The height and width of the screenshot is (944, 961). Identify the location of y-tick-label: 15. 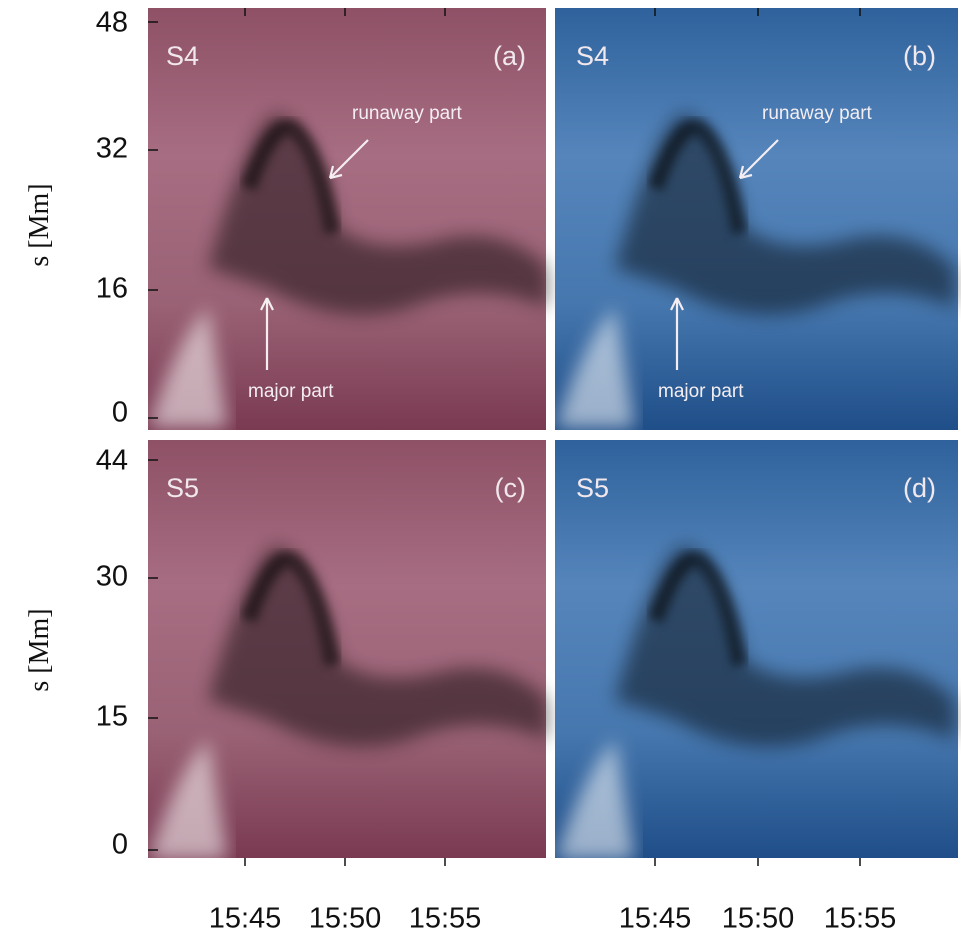
(112, 717).